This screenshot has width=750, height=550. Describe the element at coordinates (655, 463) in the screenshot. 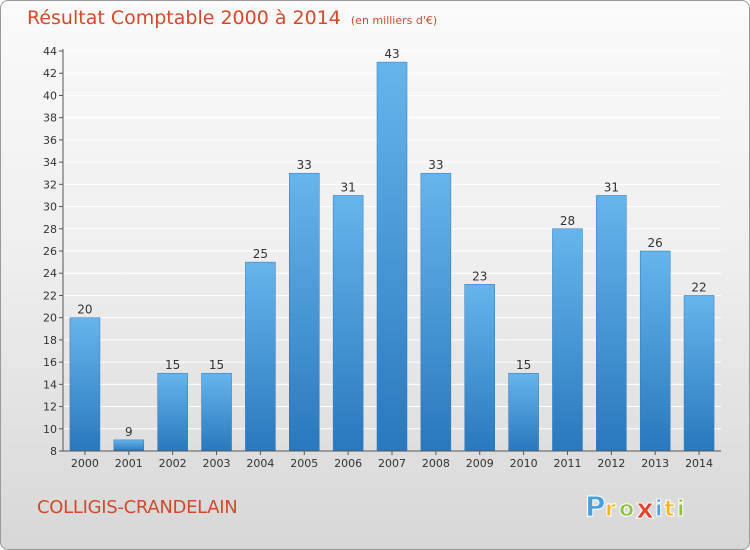

I see `x-tick-label: 2013` at that location.